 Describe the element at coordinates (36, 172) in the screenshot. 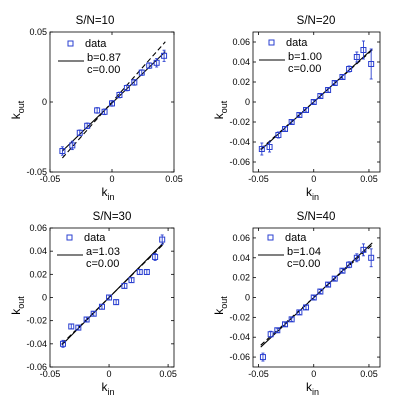

I see `y-tick-label: -0.05` at that location.